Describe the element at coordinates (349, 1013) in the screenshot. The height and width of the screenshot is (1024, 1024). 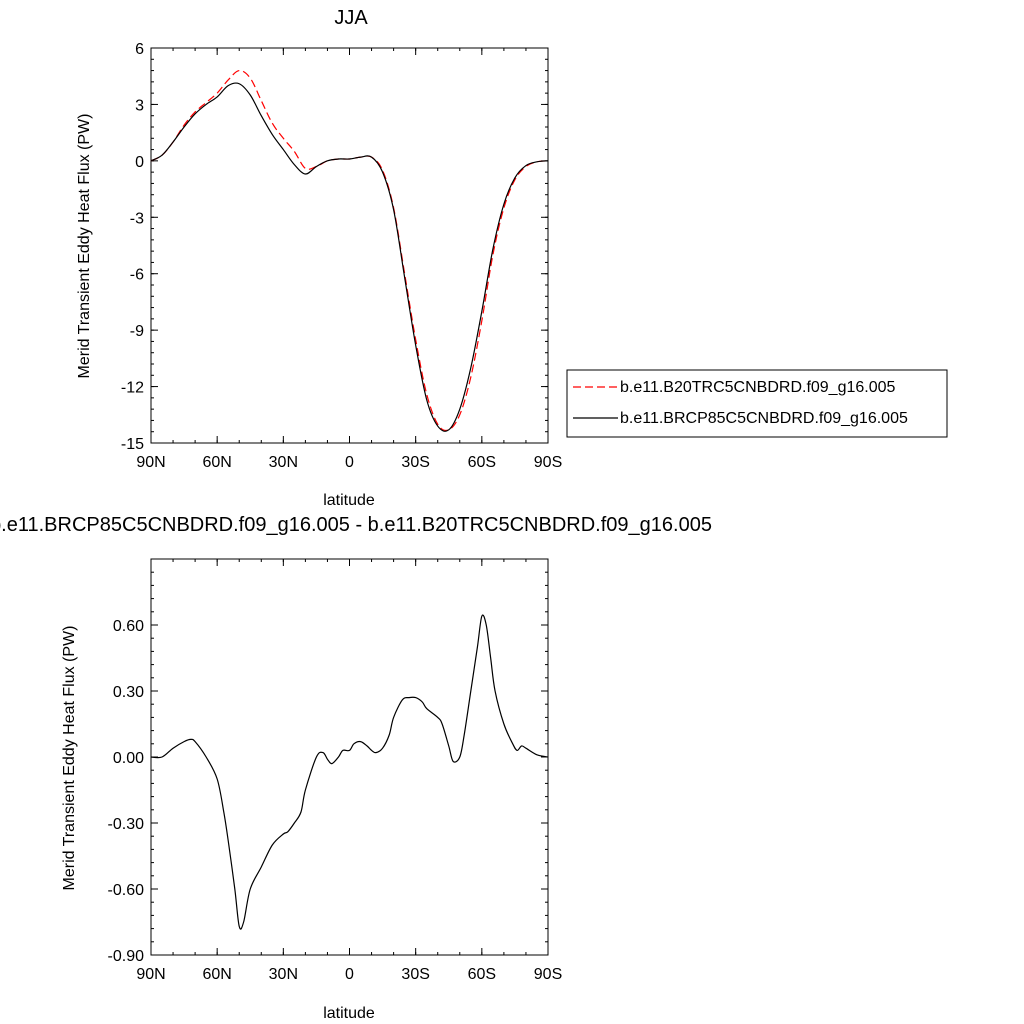
I see `bottom-x-axis-label: latitude` at that location.